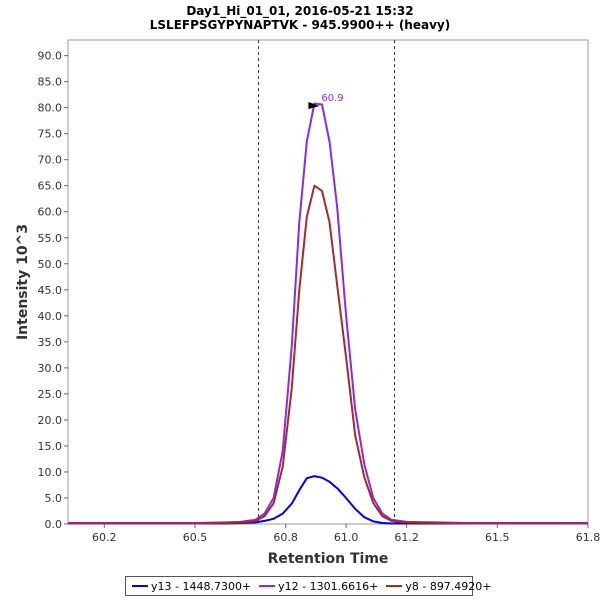  I want to click on chart-subtitle: LSLEFPSGYPYNAPTVK - 945.9900++ (heavy), so click(300, 25).